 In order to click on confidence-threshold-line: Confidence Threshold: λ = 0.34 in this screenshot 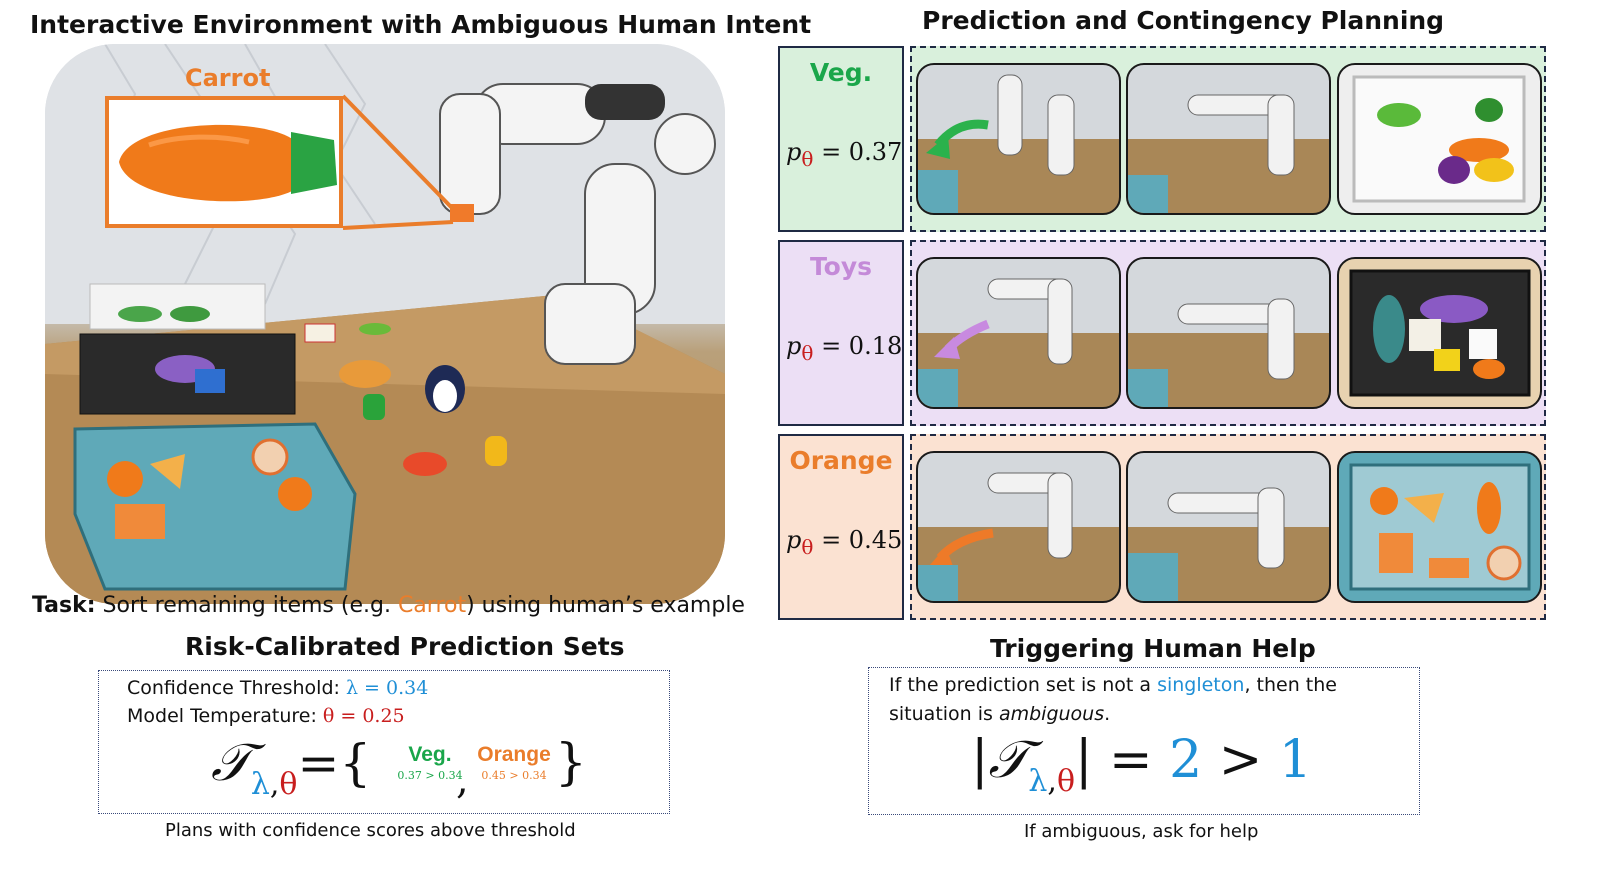, I will do `click(277, 688)`.